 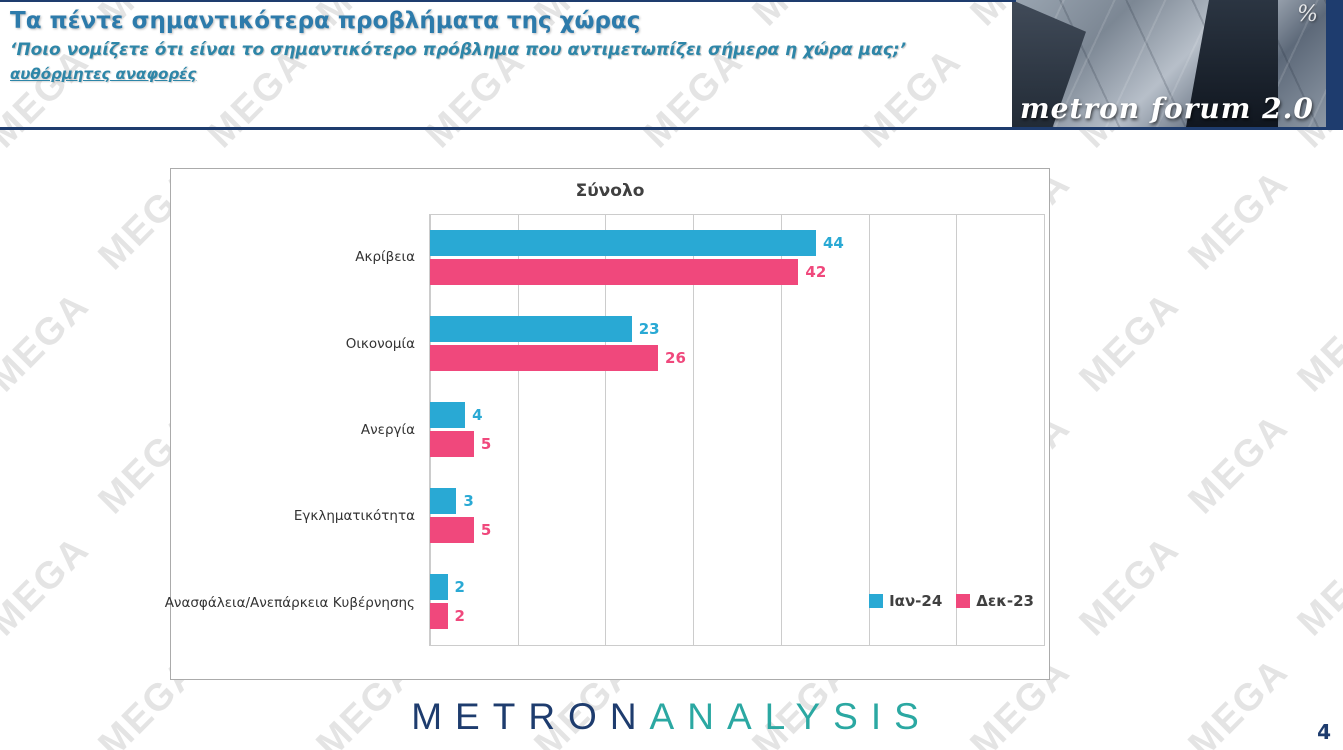 What do you see at coordinates (289, 602) in the screenshot?
I see `category-label: Ανασφάλεια/Ανεπάρκεια Κυβέρνησης` at bounding box center [289, 602].